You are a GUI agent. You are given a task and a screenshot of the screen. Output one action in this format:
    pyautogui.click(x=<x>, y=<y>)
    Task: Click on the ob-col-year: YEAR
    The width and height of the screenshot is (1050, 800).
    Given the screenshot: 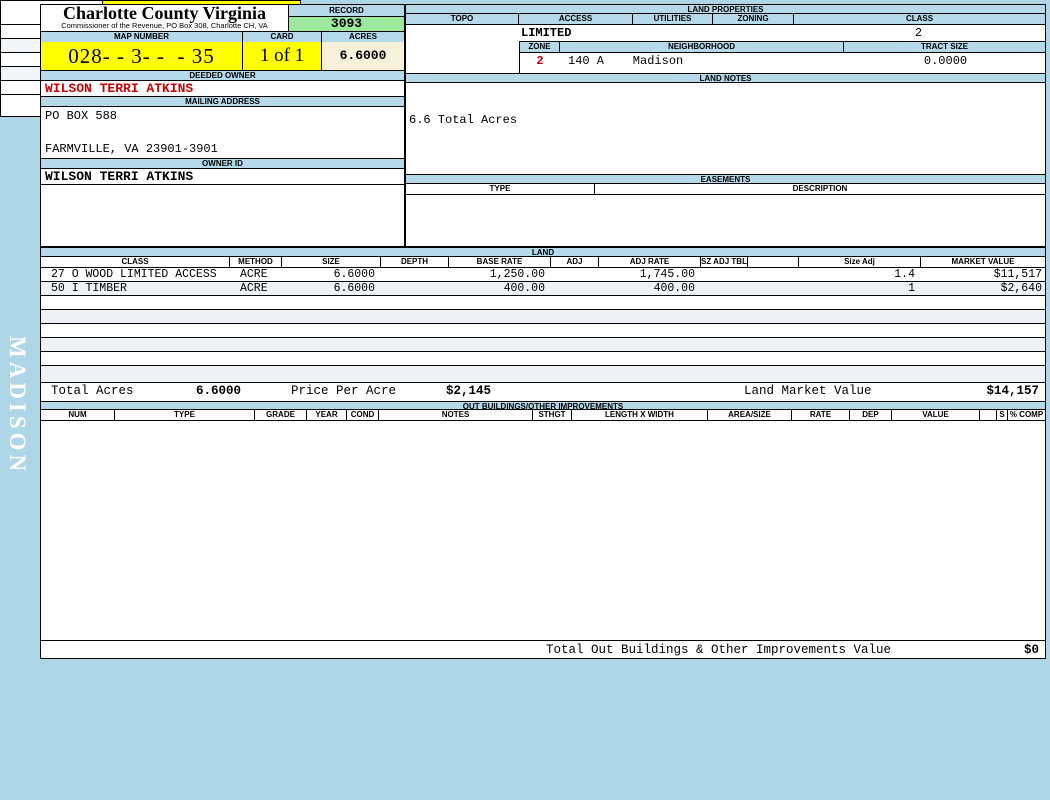 What is the action you would take?
    pyautogui.click(x=327, y=415)
    